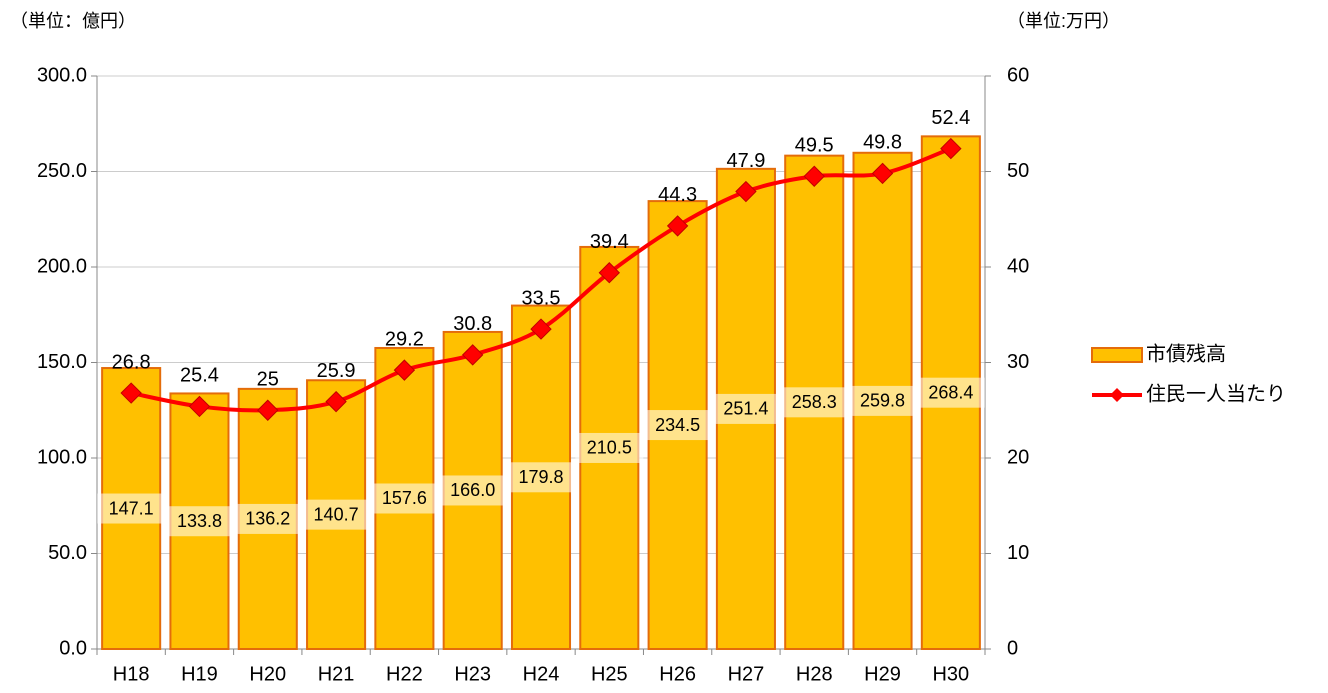  I want to click on y2-tick-label: 60, so click(1018, 75).